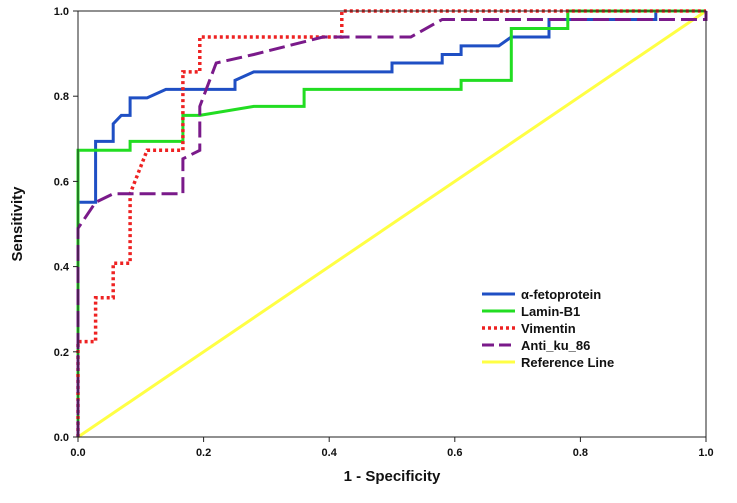 The height and width of the screenshot is (503, 737). I want to click on x-tick-label: 1.0, so click(705, 453).